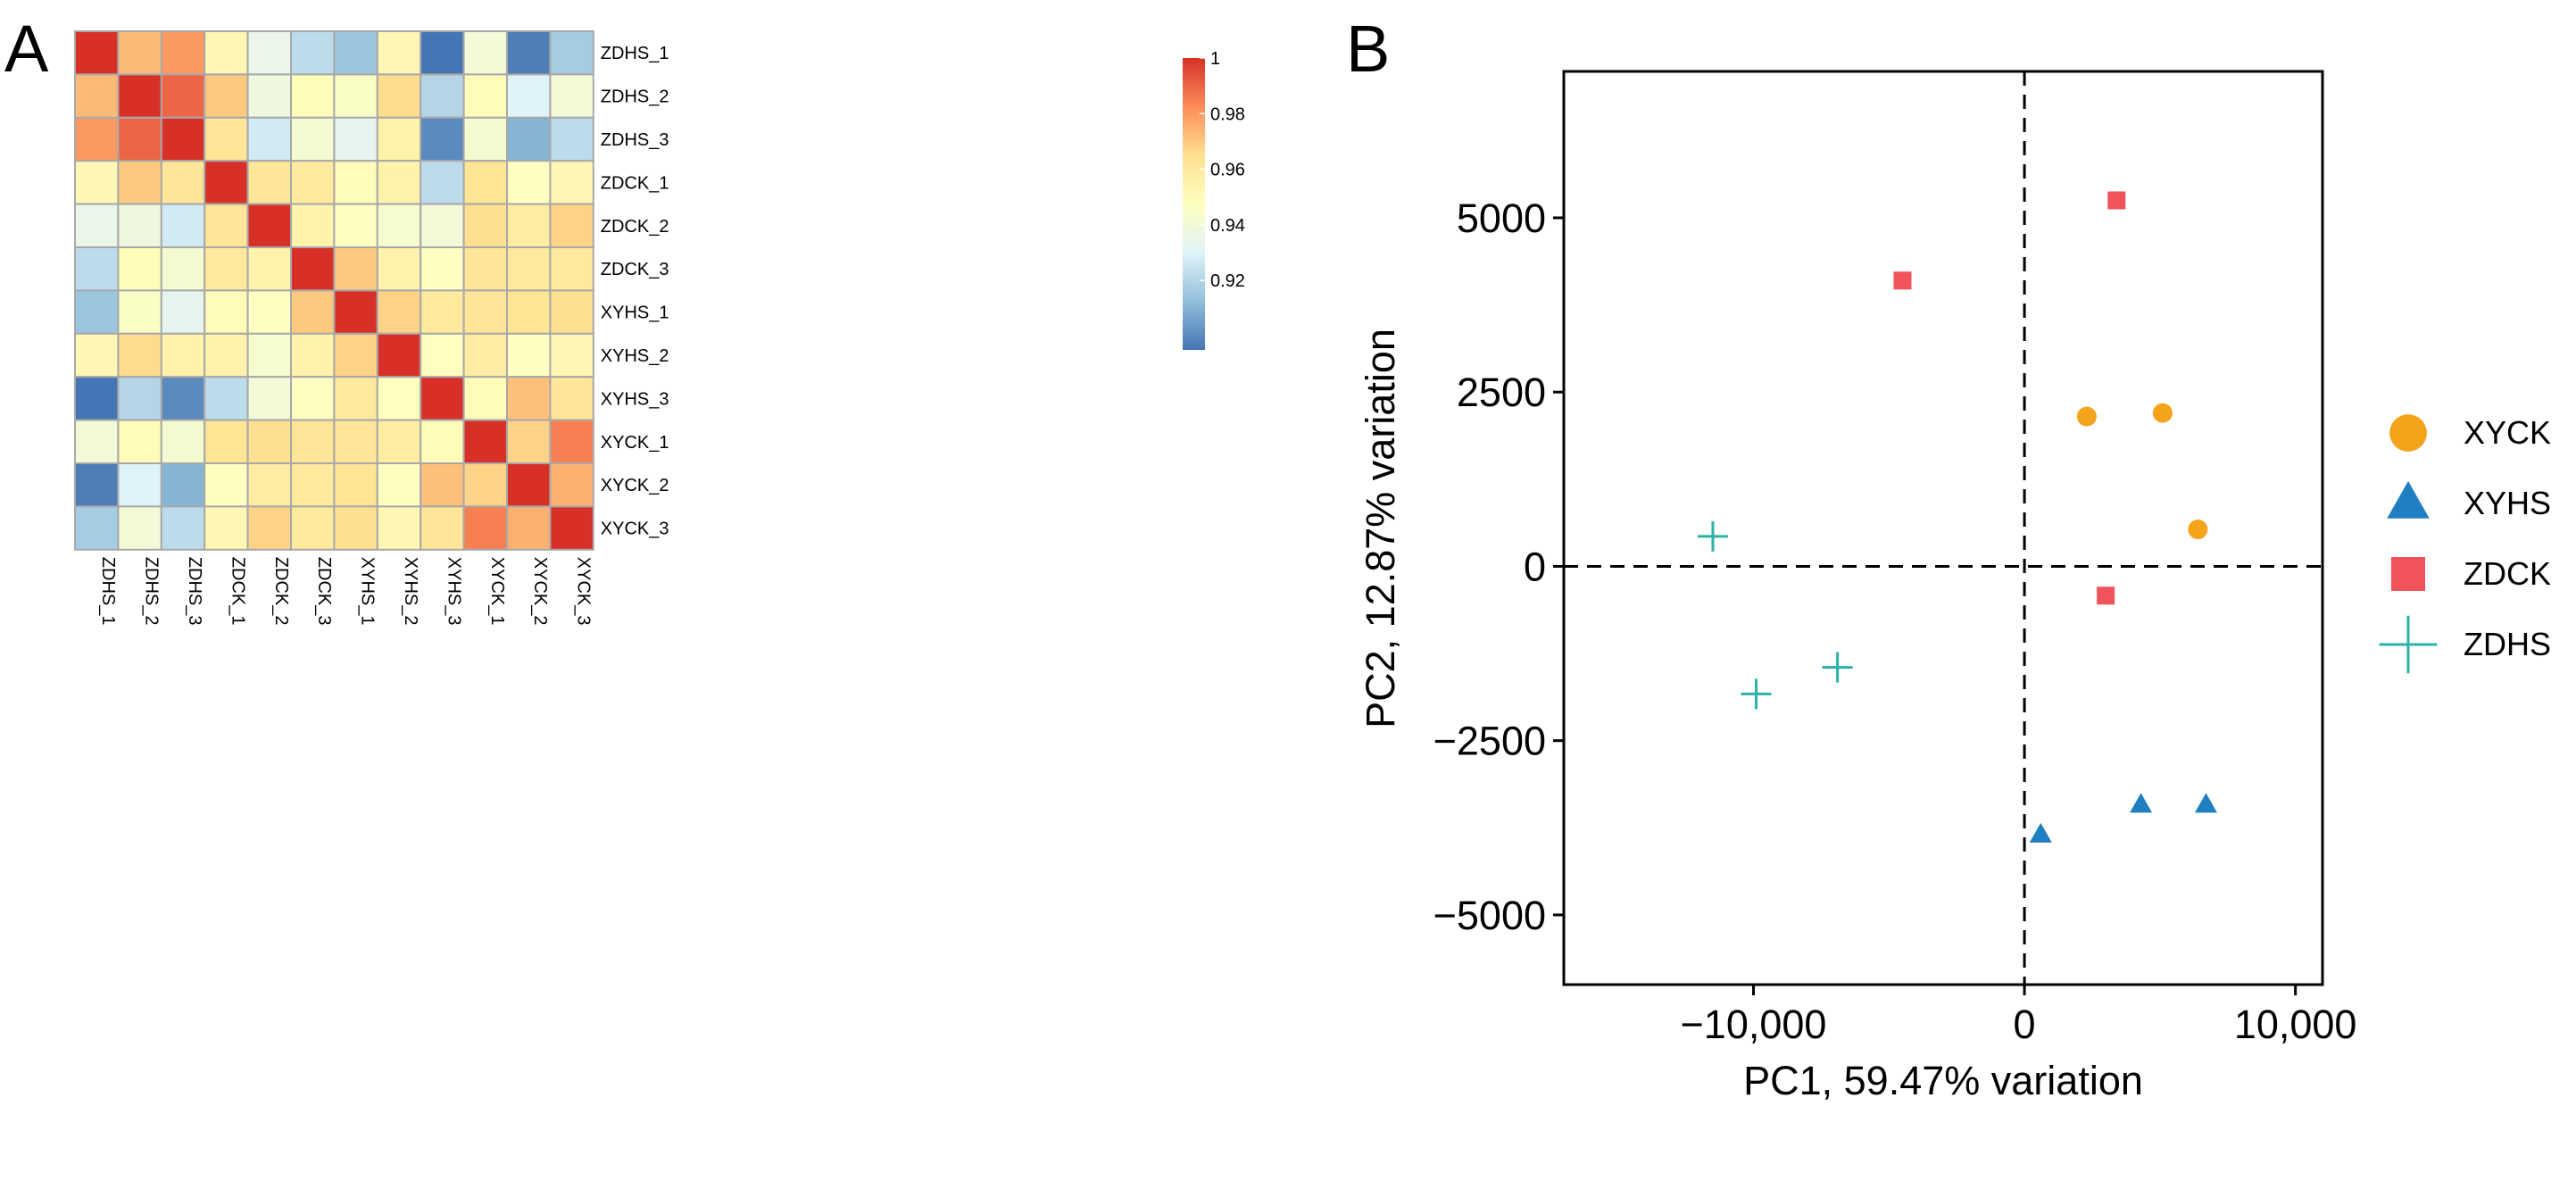 The width and height of the screenshot is (2576, 1181). Describe the element at coordinates (1381, 528) in the screenshot. I see `pca-y-axis-label: PC2, 12.87% variation` at that location.